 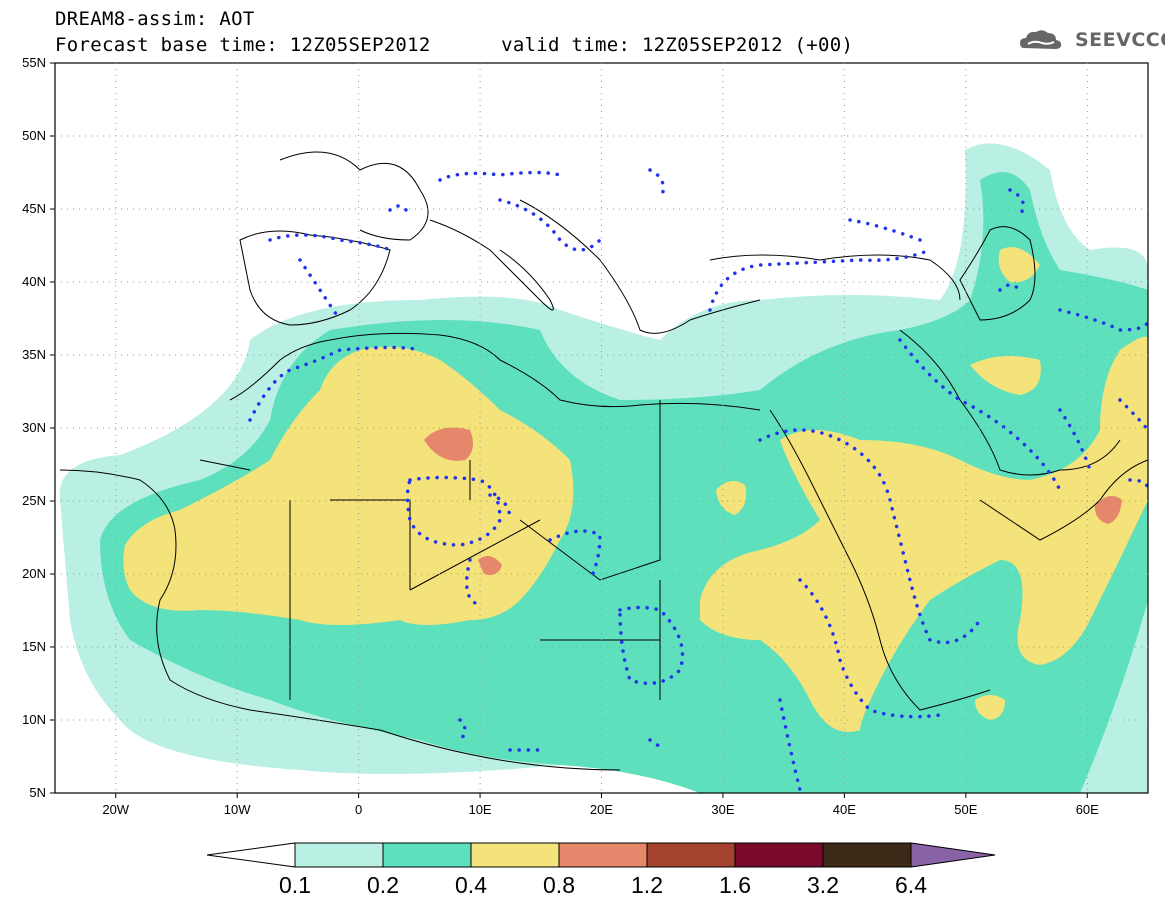 I want to click on lon-label: 20E, so click(x=601, y=809).